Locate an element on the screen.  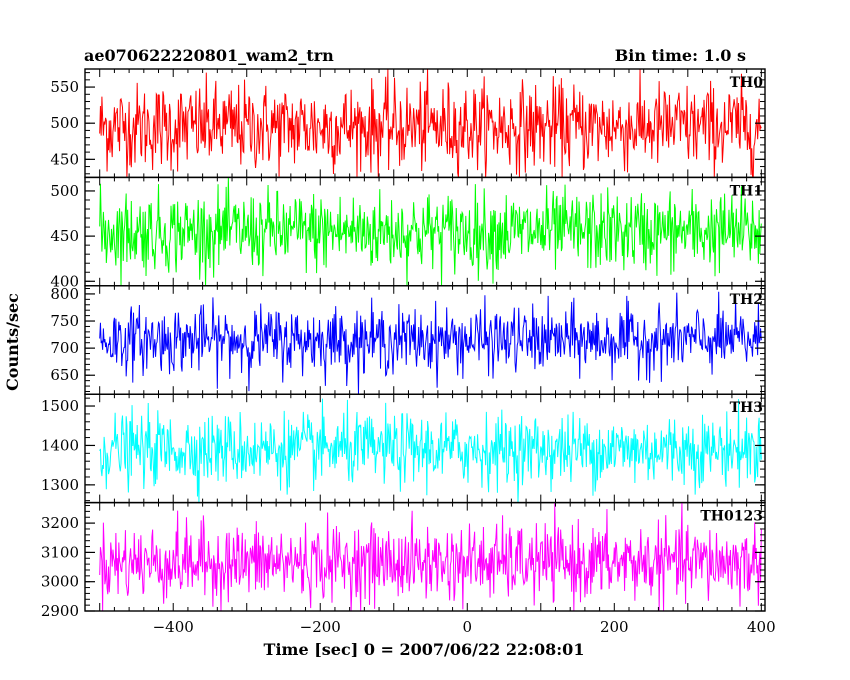
panel-label-th0: TH0 is located at coordinates (747, 83).